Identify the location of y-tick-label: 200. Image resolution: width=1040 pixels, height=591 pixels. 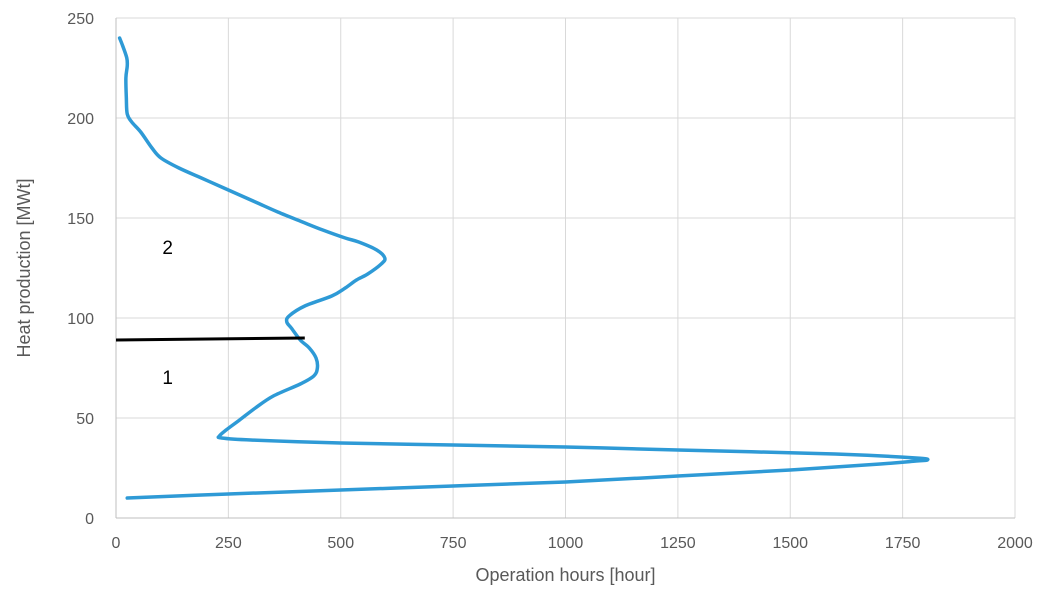
(80, 119).